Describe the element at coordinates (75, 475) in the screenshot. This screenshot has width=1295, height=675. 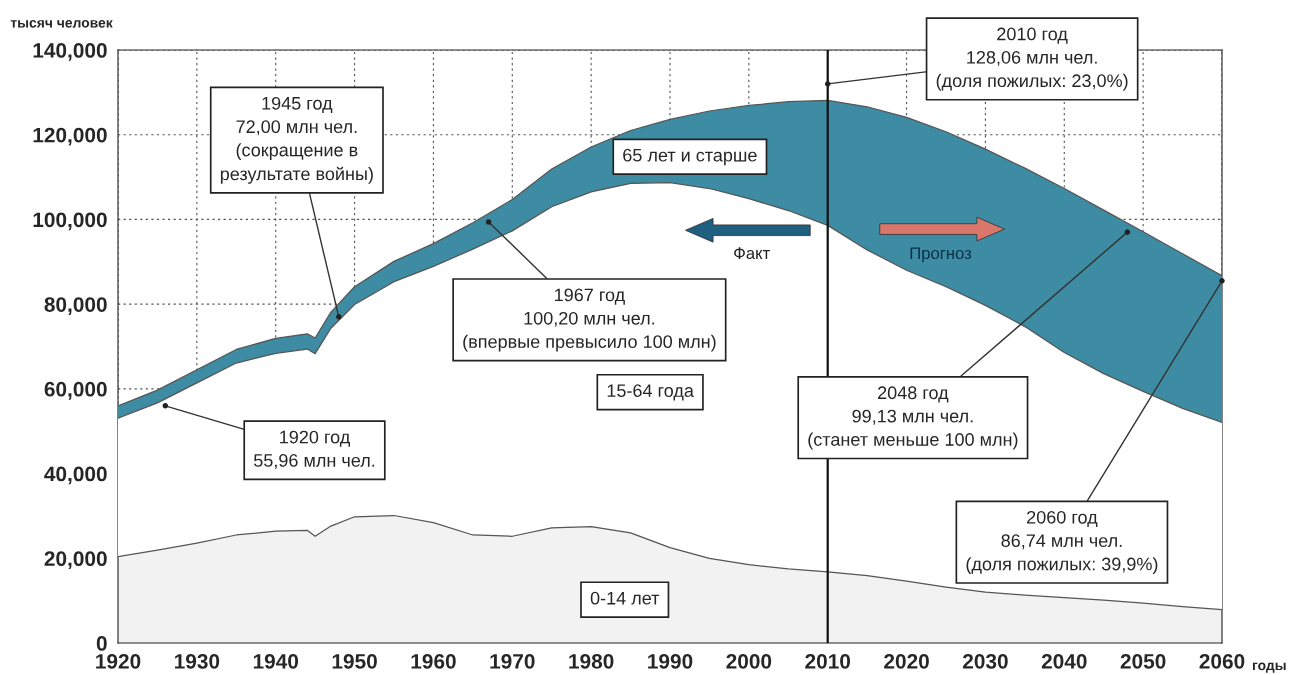
I see `y-tick-label: 40,000` at that location.